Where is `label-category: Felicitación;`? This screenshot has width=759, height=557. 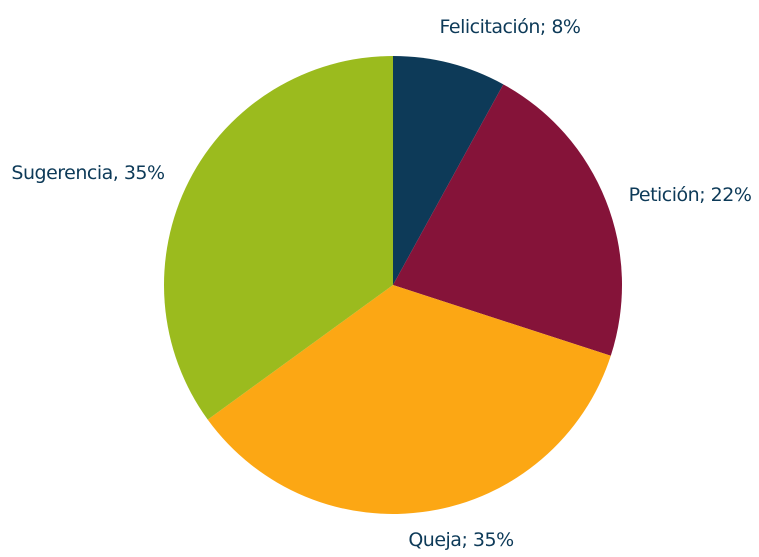
label-category: Felicitación; is located at coordinates (493, 27).